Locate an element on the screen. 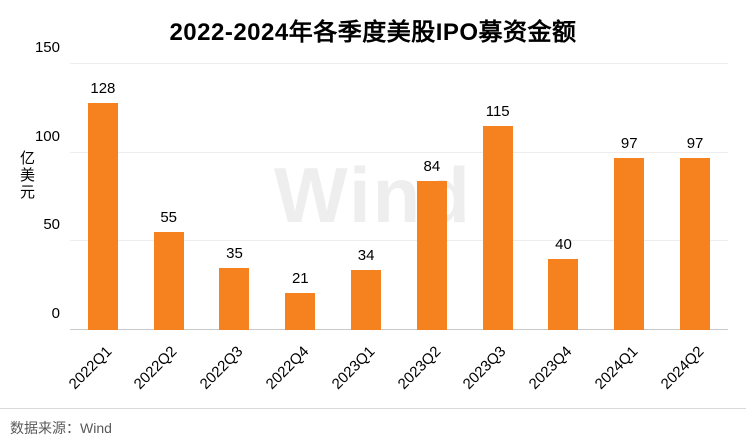  x-label-cell: 2023Q2 is located at coordinates (429, 367).